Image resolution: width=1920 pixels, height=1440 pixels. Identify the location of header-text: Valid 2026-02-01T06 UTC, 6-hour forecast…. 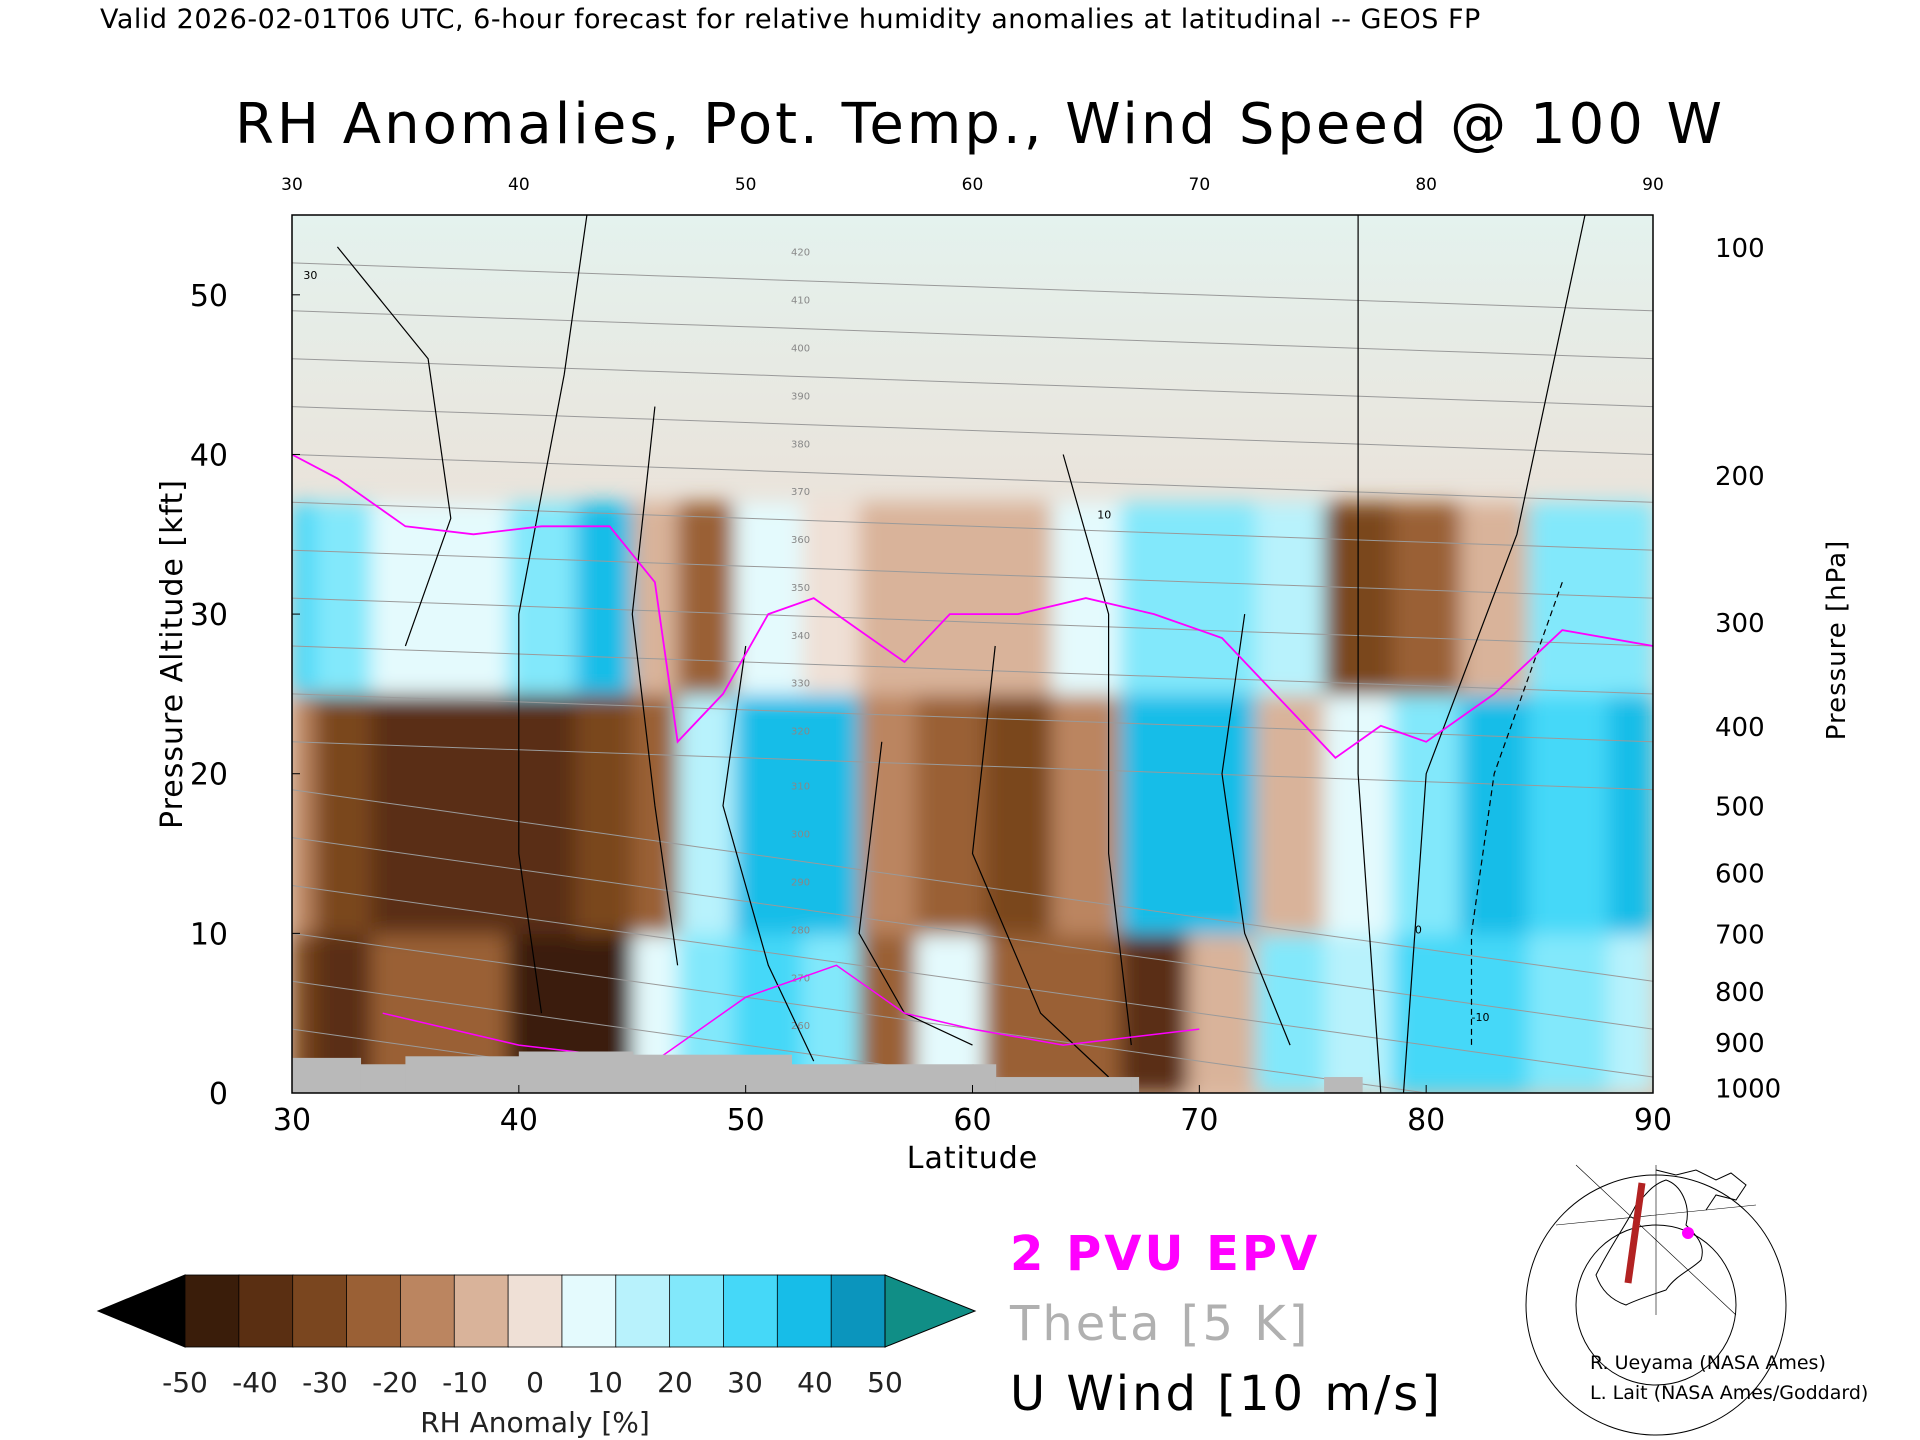
(790, 19).